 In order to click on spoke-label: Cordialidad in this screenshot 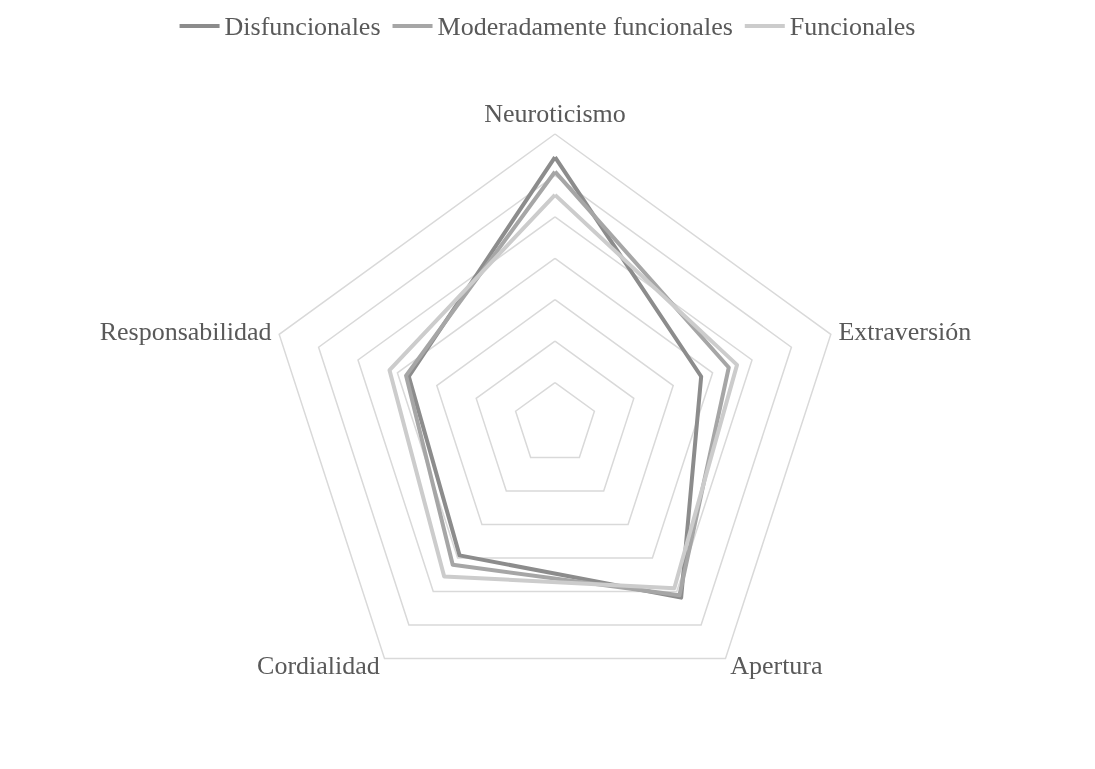, I will do `click(318, 665)`.